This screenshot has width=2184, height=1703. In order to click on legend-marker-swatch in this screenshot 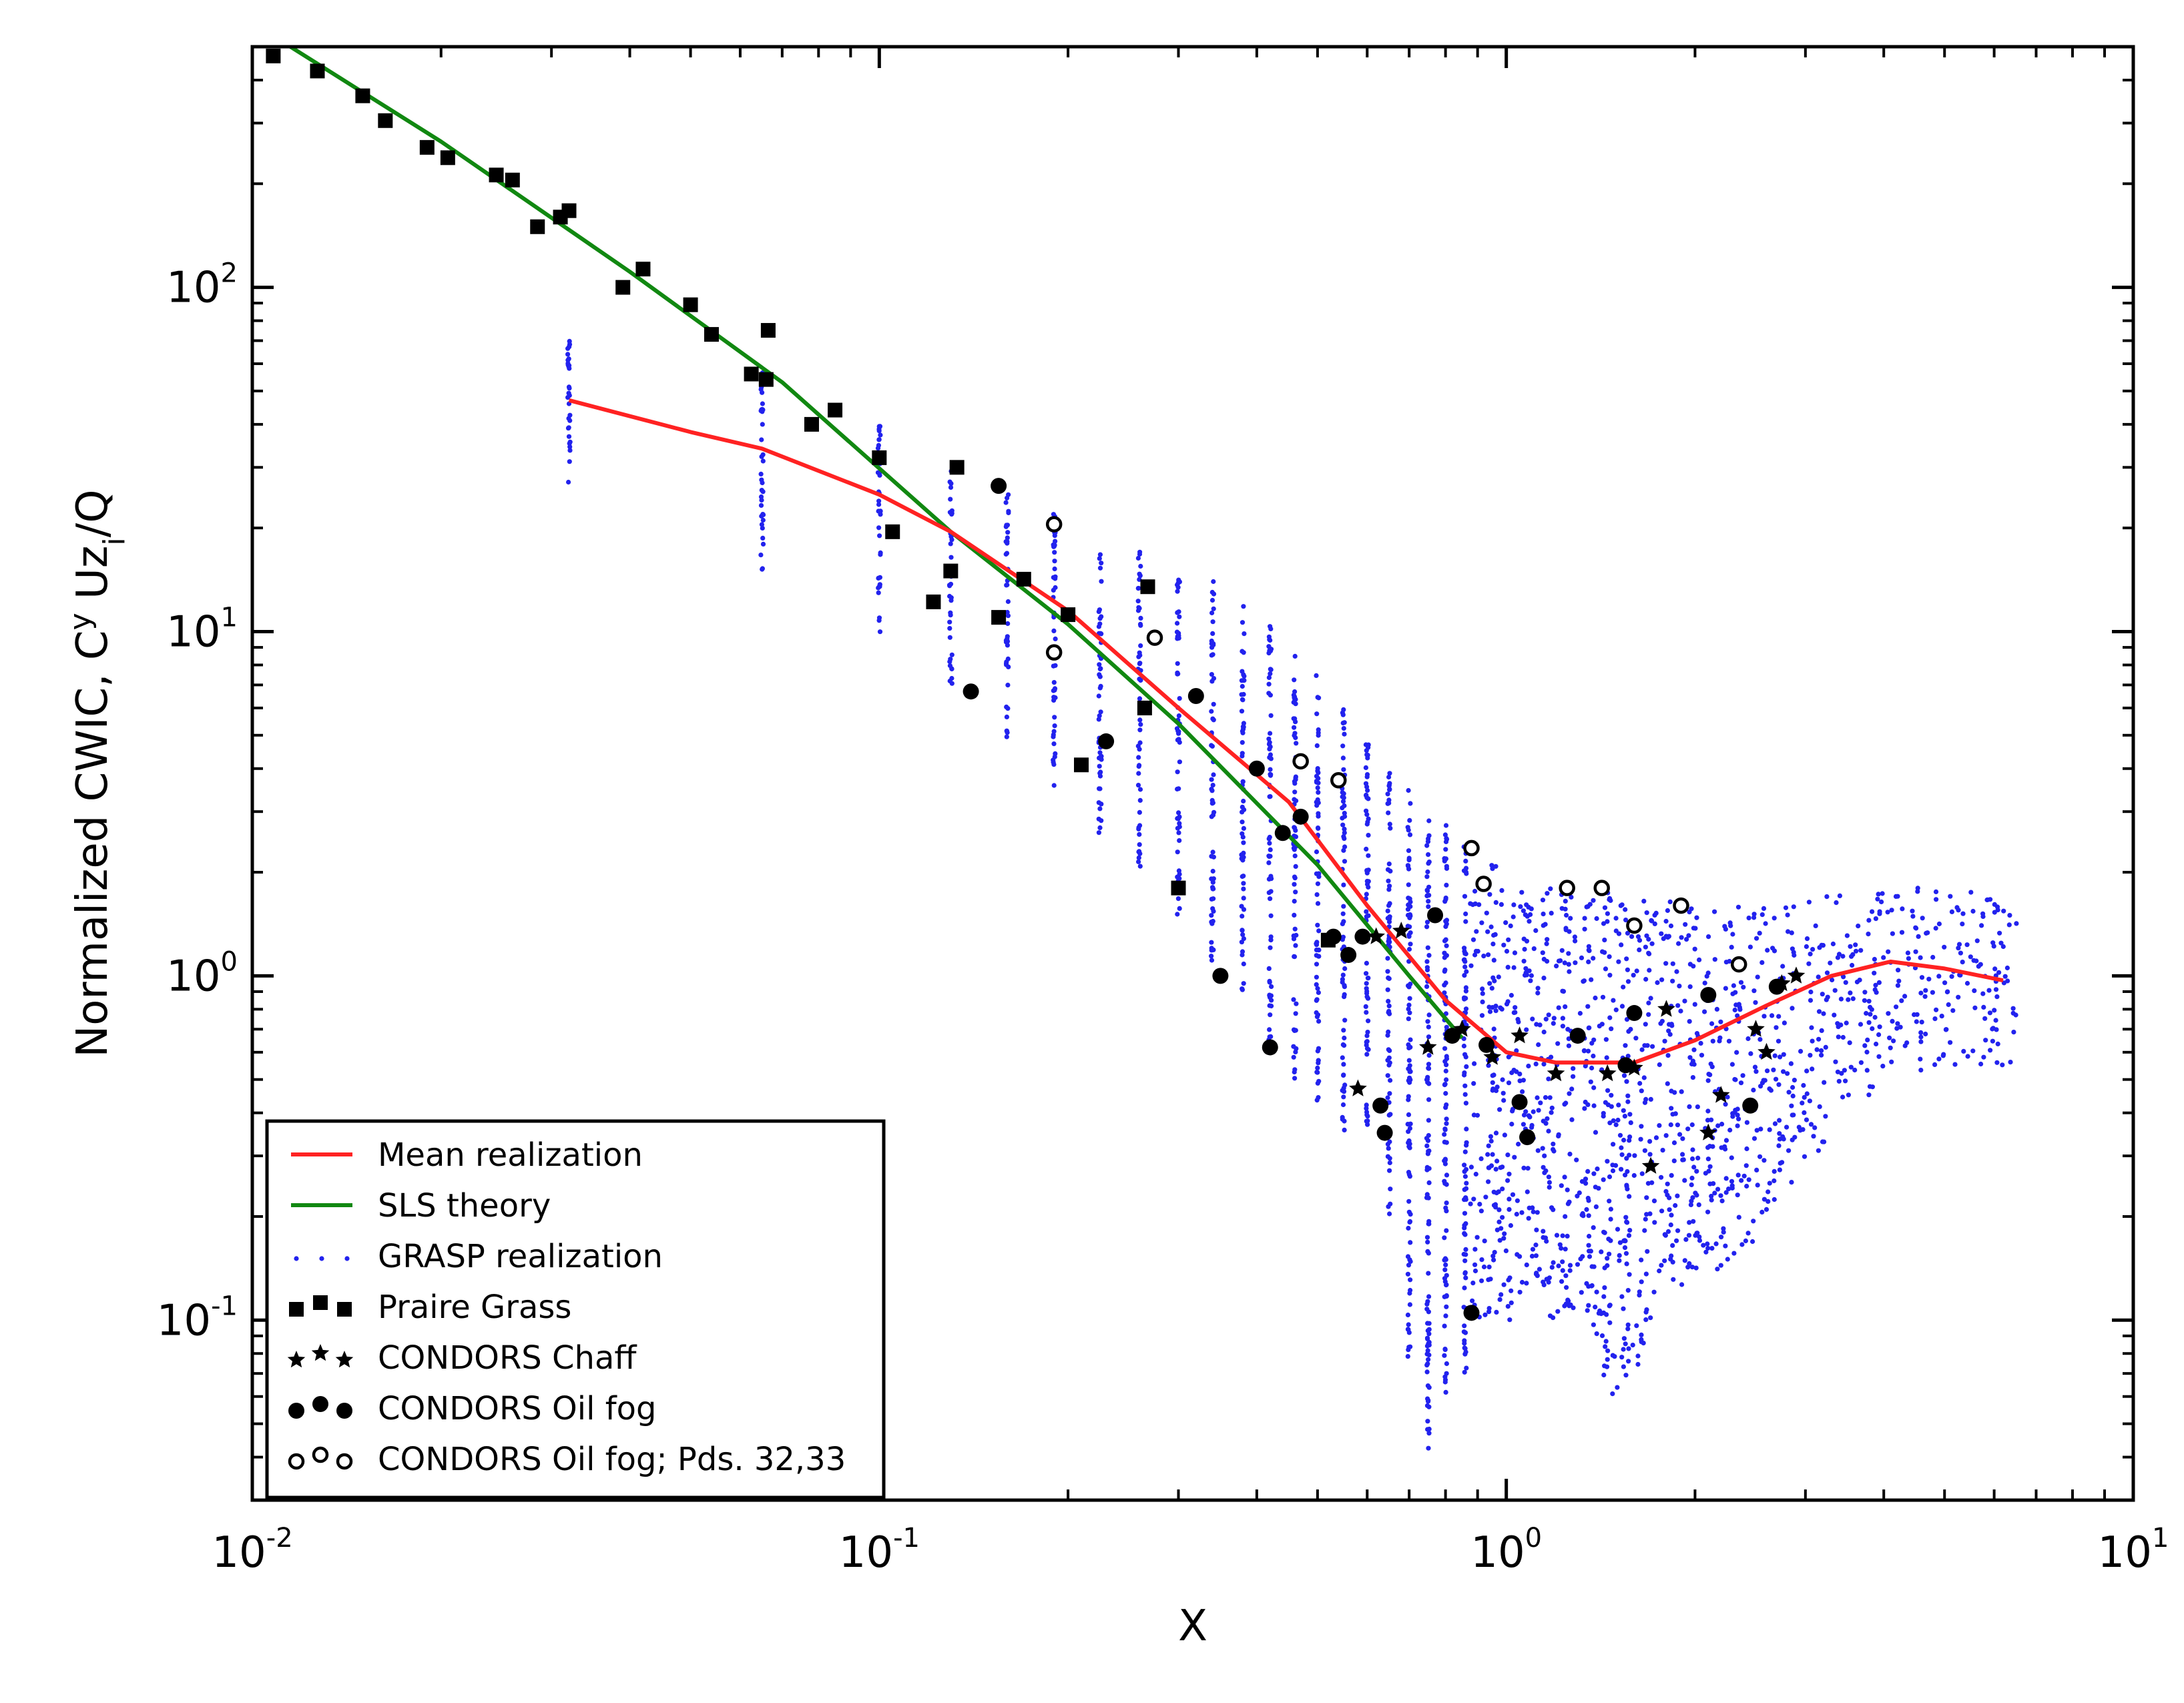, I will do `click(320, 1404)`.